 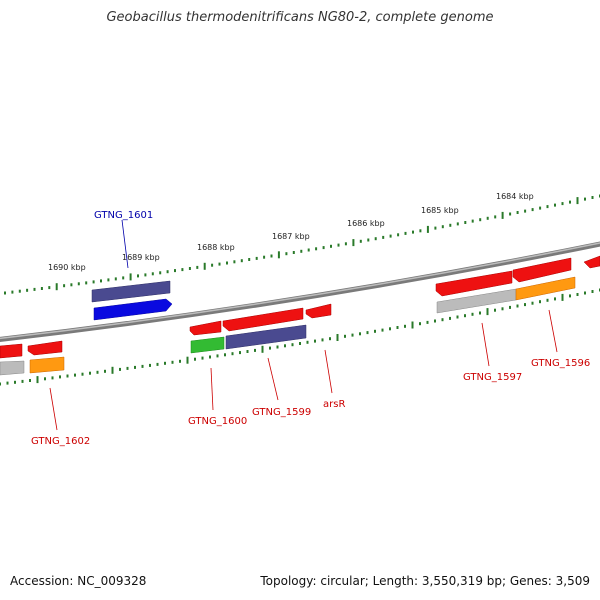 What do you see at coordinates (45, 348) in the screenshot?
I see `gene-gtng-1602-red` at bounding box center [45, 348].